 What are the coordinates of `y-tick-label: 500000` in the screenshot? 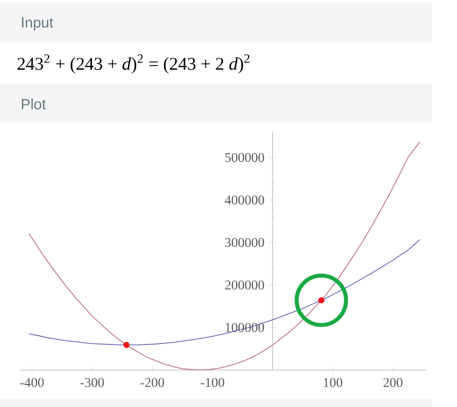 It's located at (244, 157).